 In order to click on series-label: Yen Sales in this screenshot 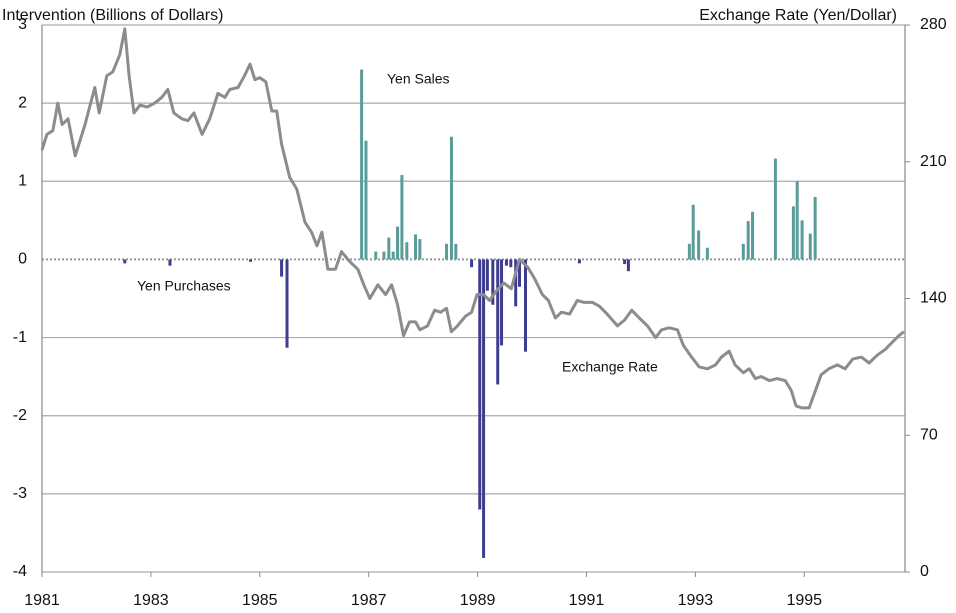, I will do `click(418, 79)`.